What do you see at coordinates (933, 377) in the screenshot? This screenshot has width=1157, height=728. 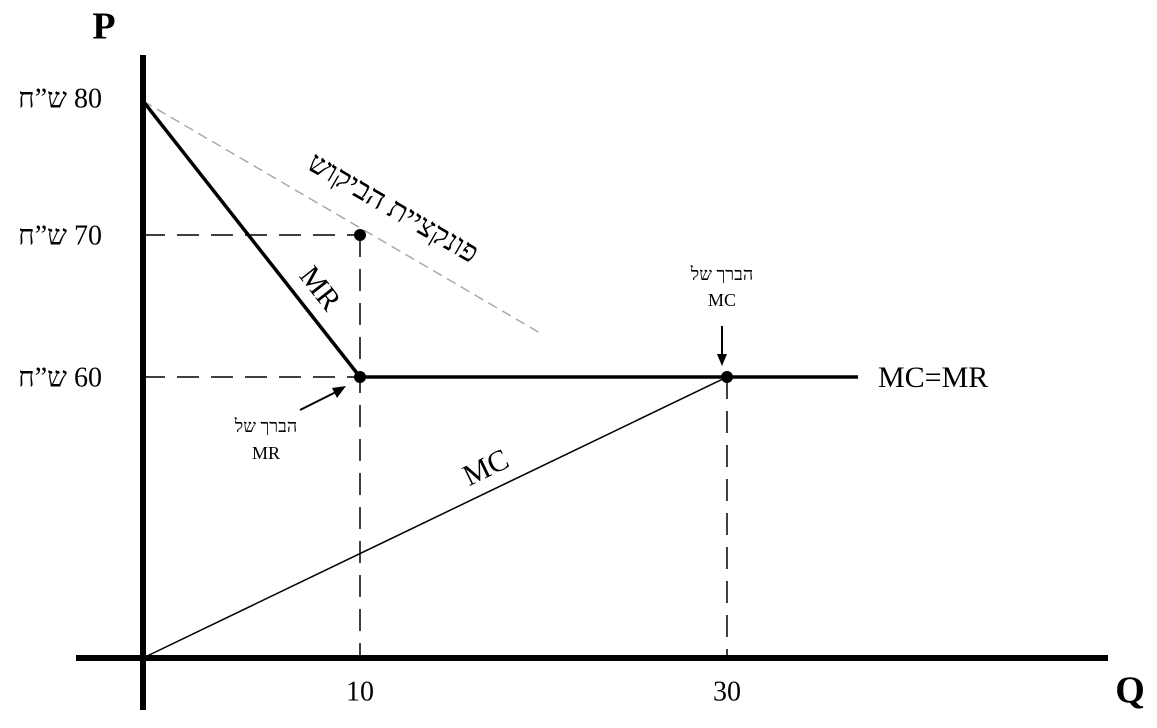 I see `mc-mr-label: MC=MR` at bounding box center [933, 377].